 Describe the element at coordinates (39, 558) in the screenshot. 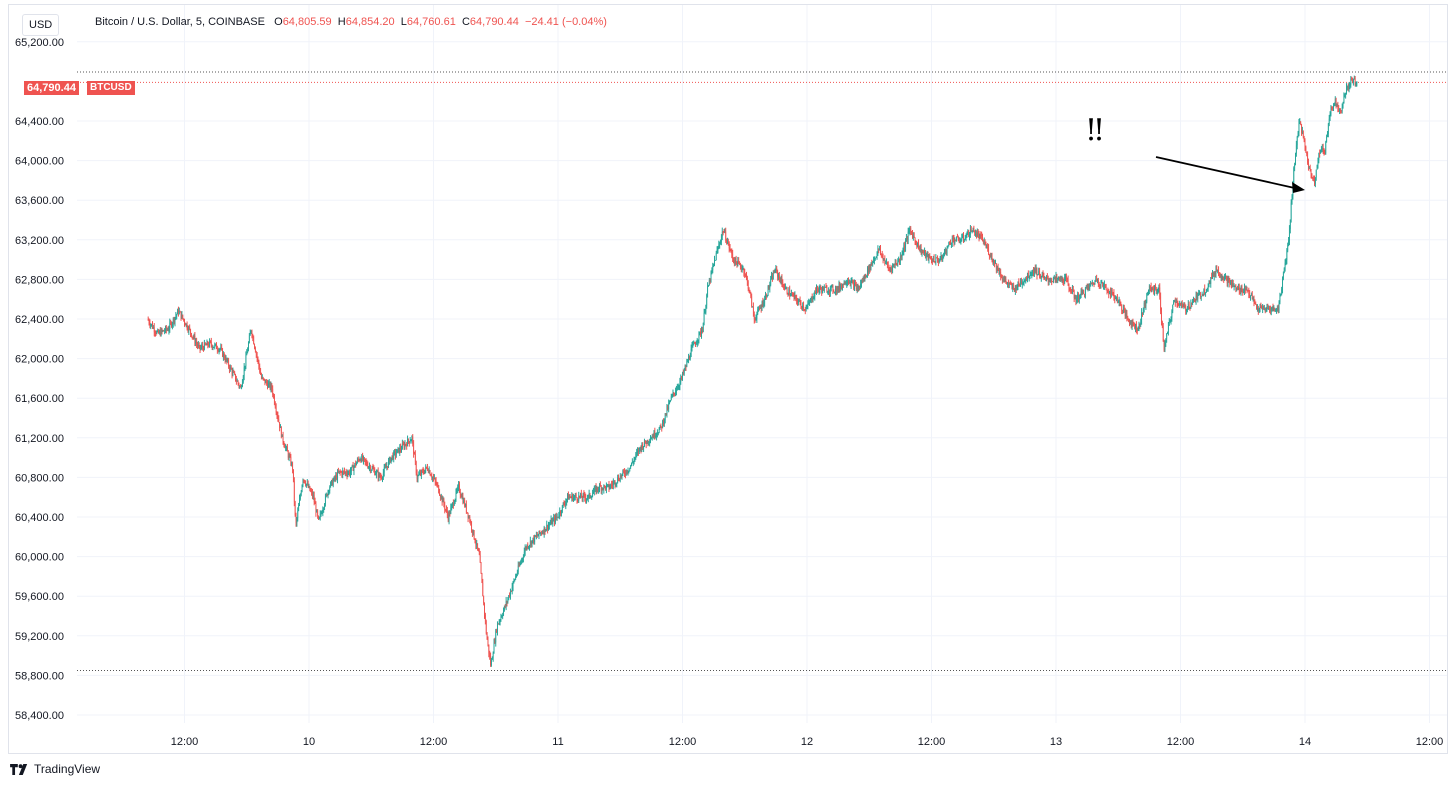

I see `y-tick-label: 60,000.00` at that location.